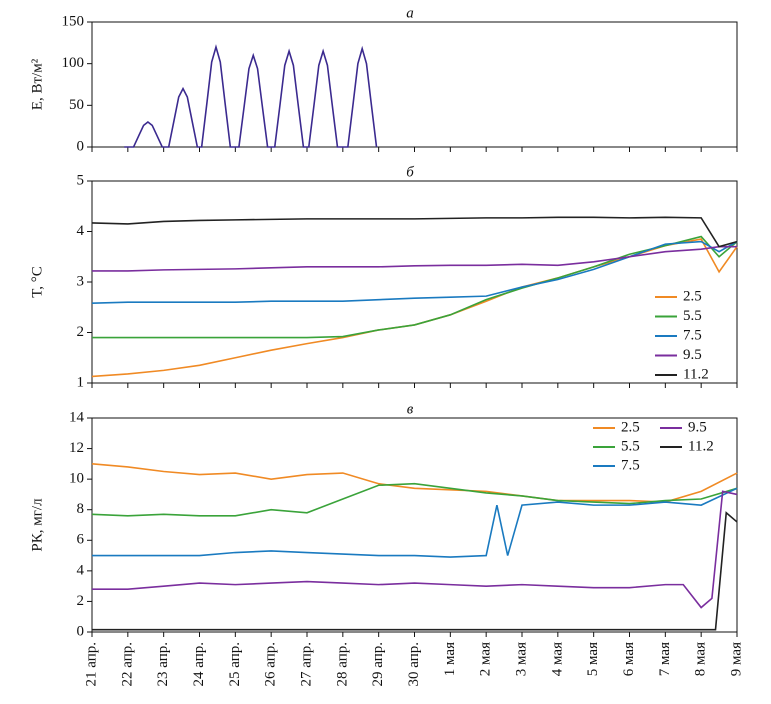  Describe the element at coordinates (450, 659) in the screenshot. I see `x-tick-label: 1 мая` at that location.